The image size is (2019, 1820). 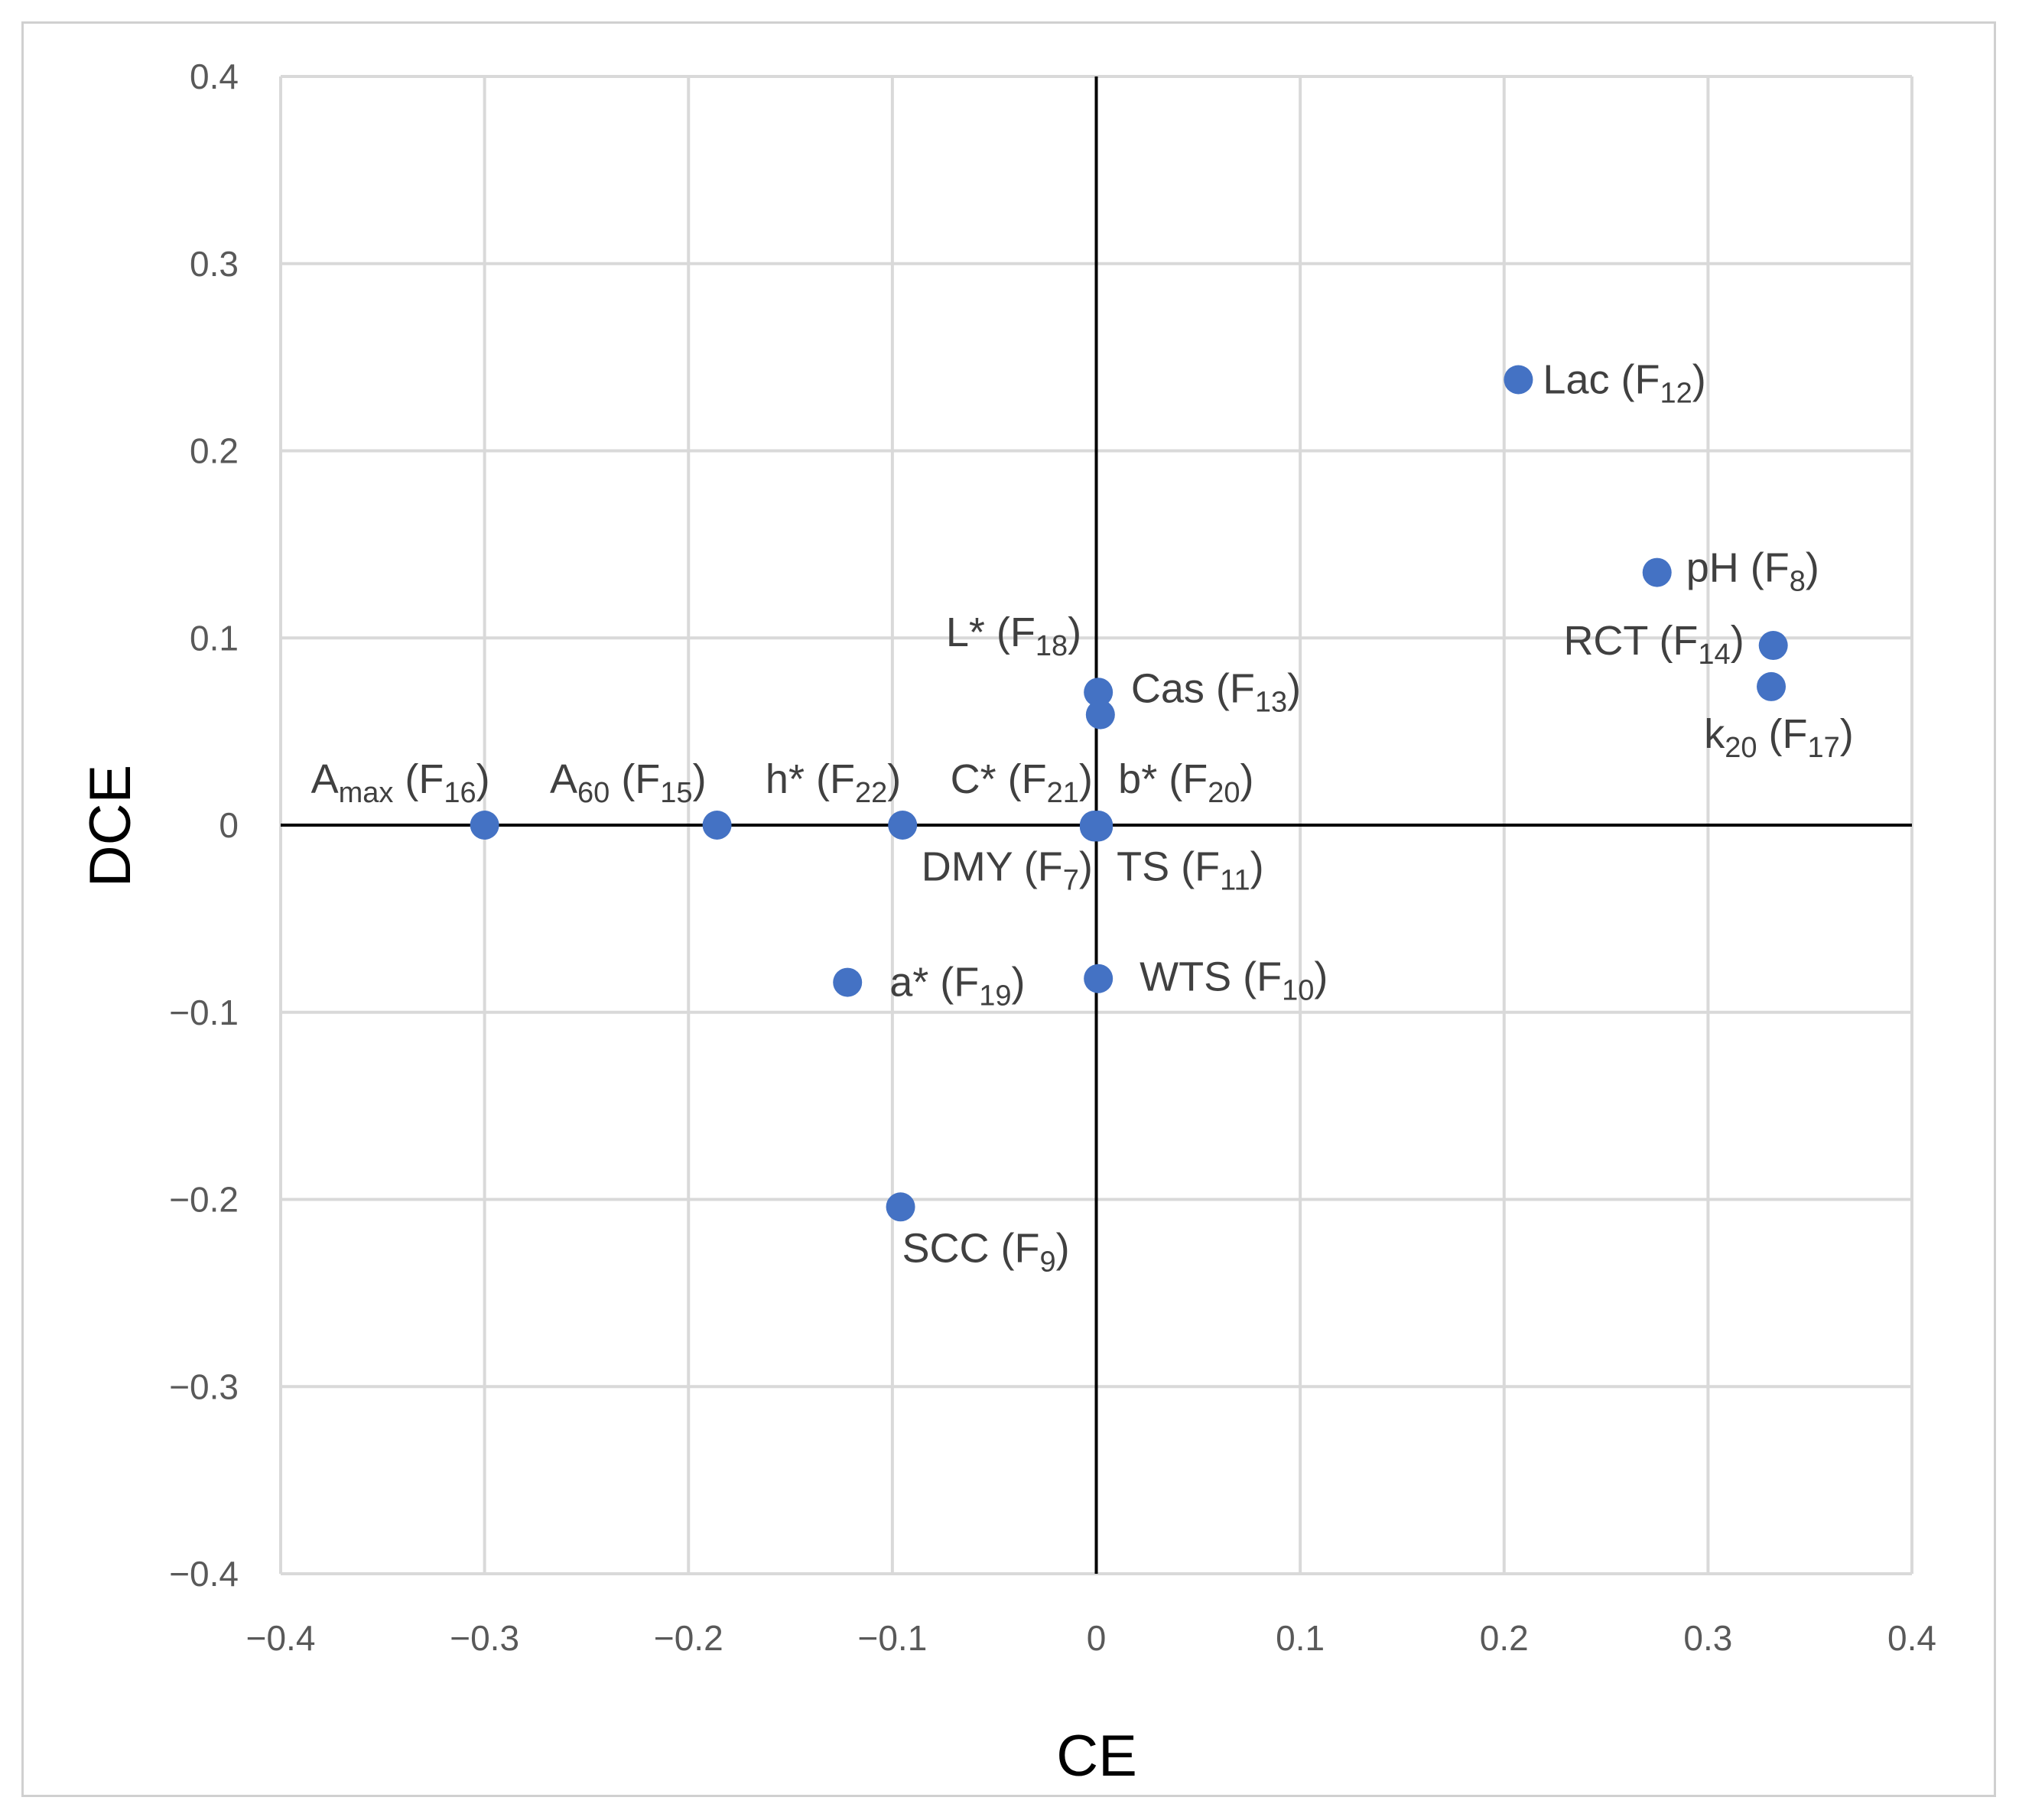 What do you see at coordinates (214, 76) in the screenshot?
I see `y-tick-label: 0.4` at bounding box center [214, 76].